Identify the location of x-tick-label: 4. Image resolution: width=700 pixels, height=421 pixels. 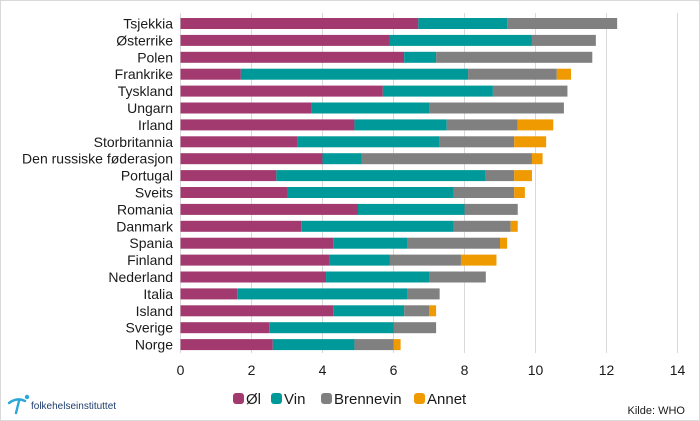
(323, 370).